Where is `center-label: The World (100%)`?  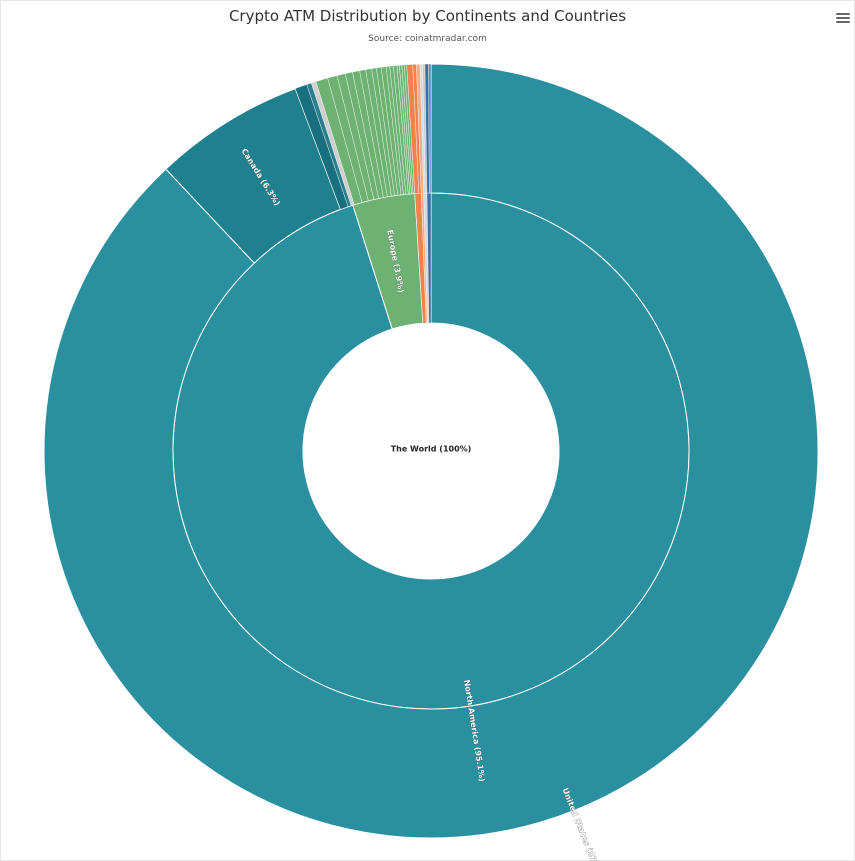
center-label: The World (100%) is located at coordinates (431, 449).